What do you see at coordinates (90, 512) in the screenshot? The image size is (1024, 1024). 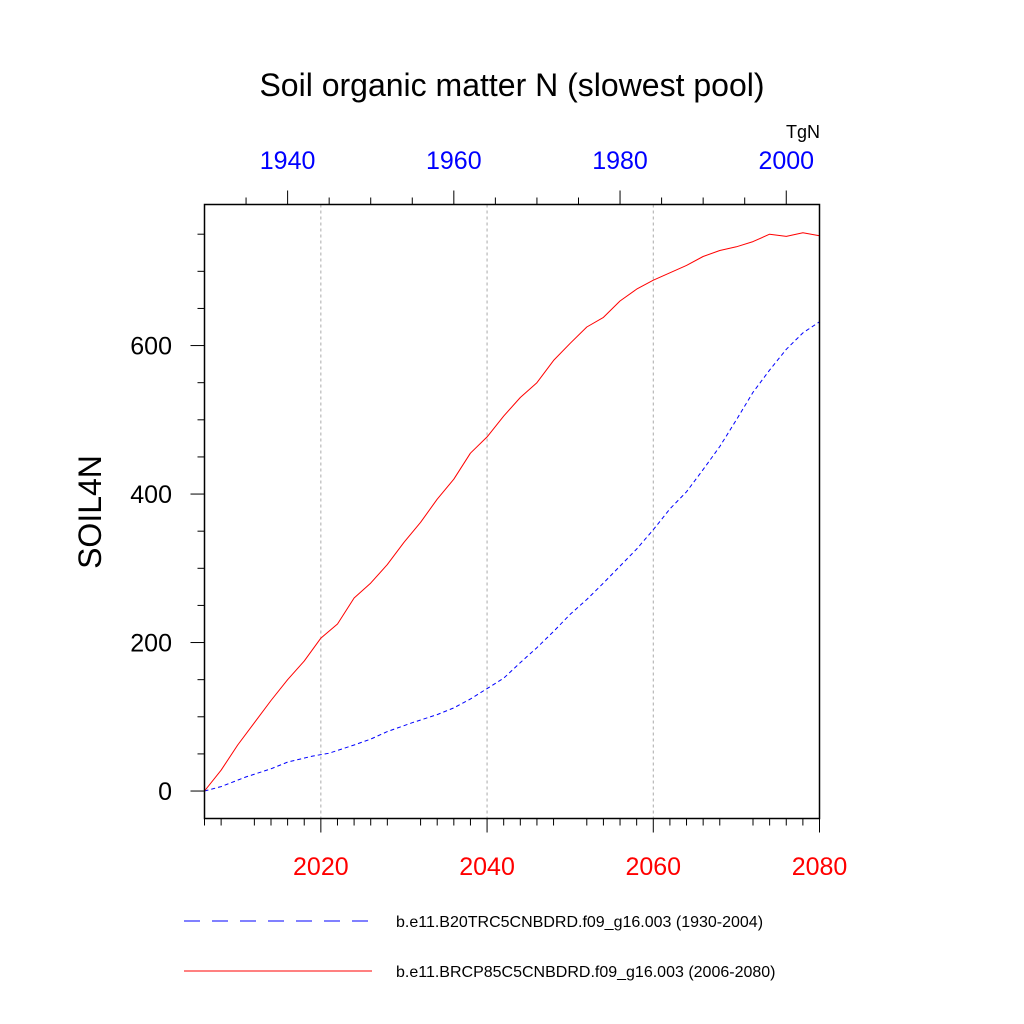 I see `y-axis-label: SOIL4N` at bounding box center [90, 512].